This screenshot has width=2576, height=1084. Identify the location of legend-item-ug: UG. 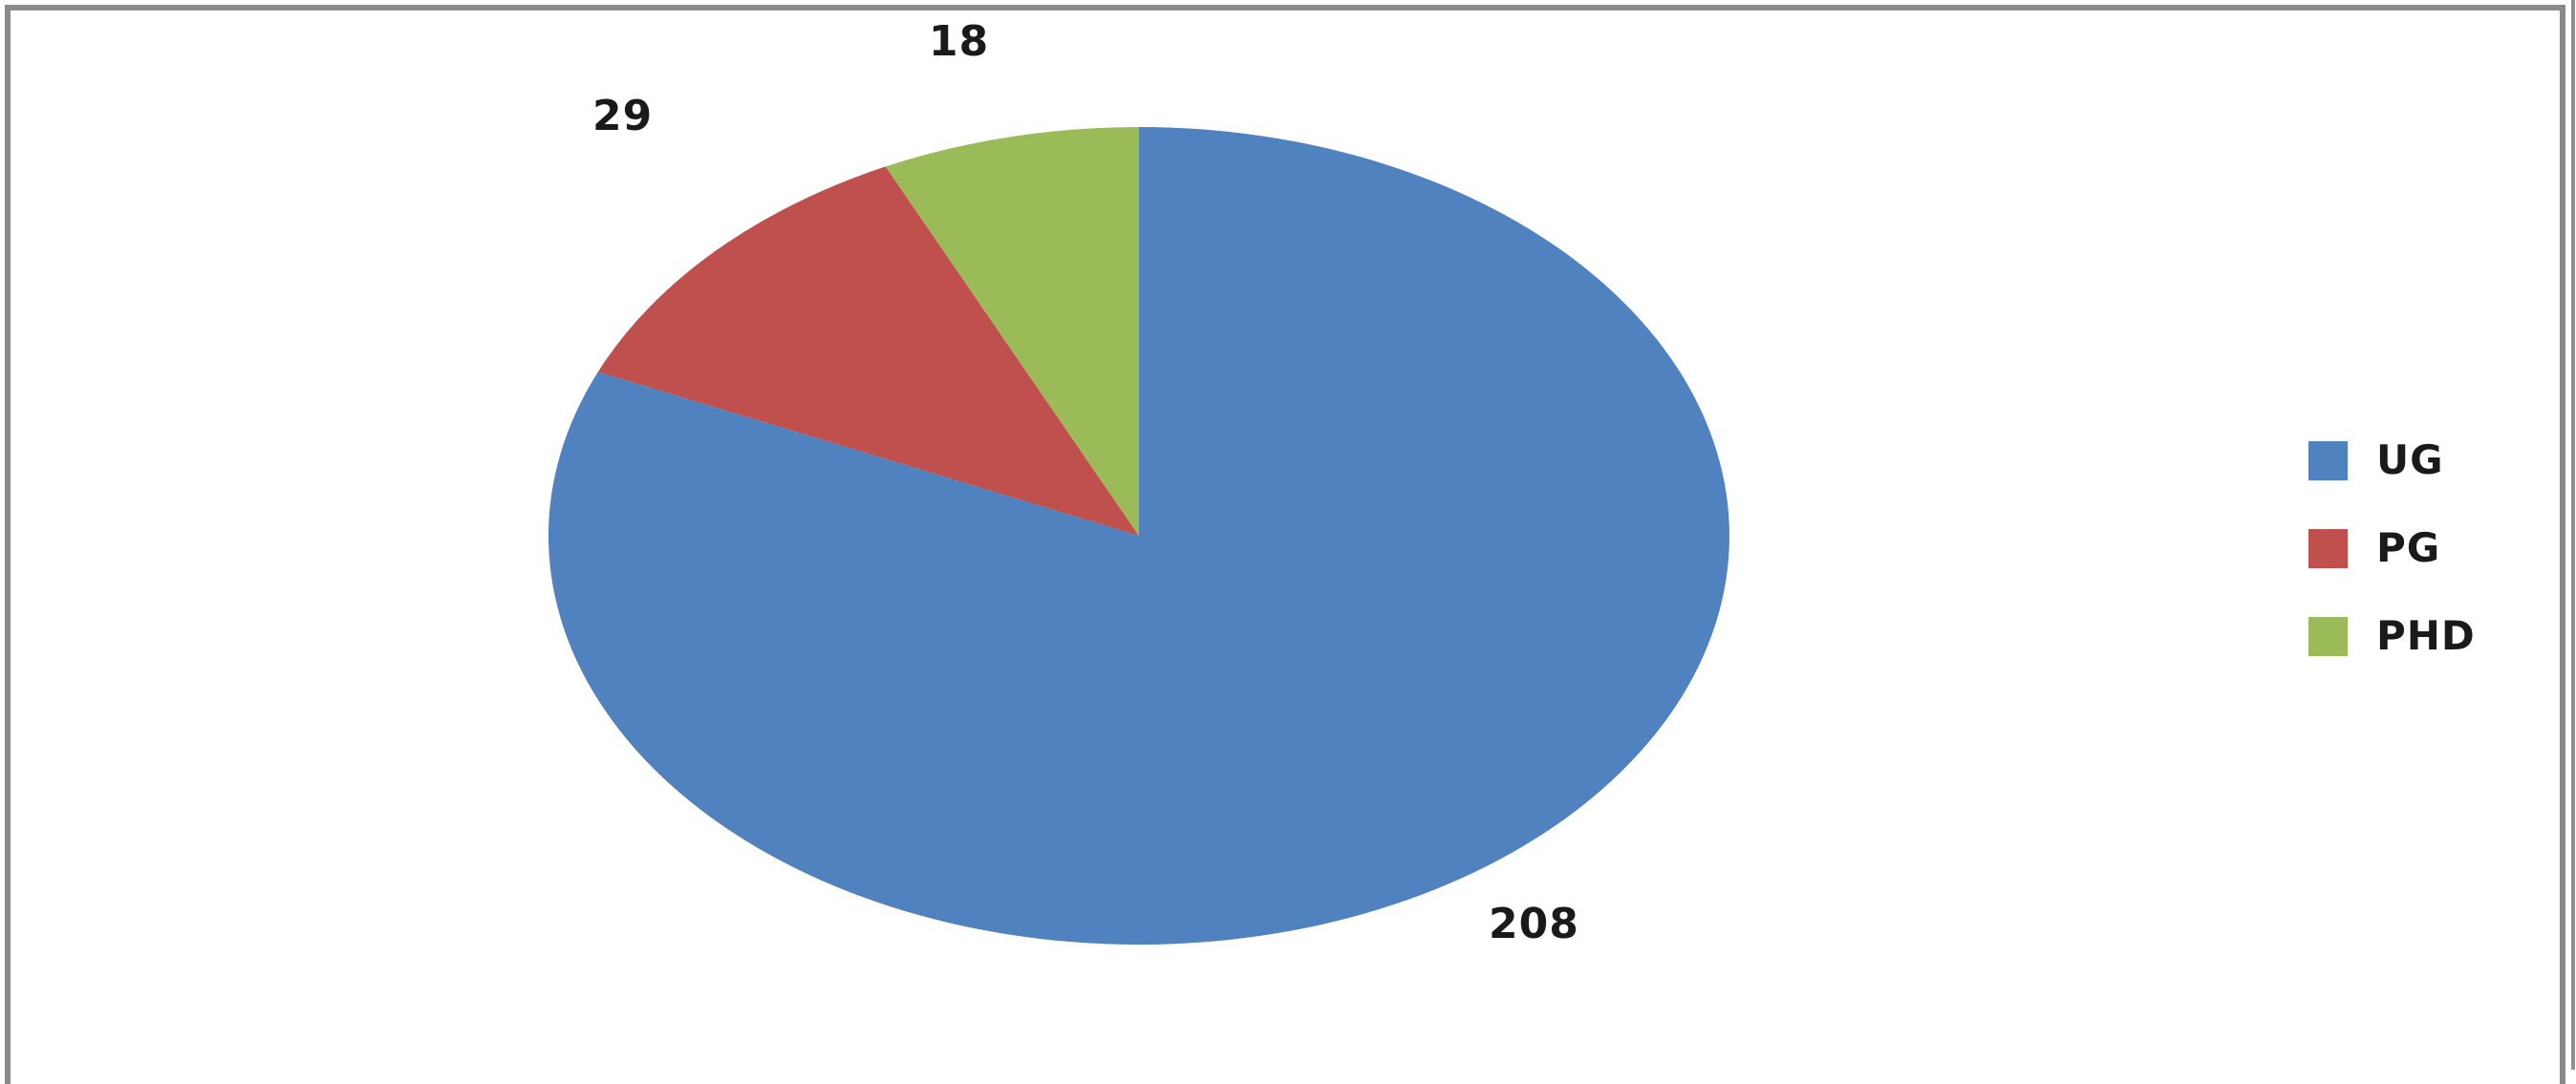
(2427, 460).